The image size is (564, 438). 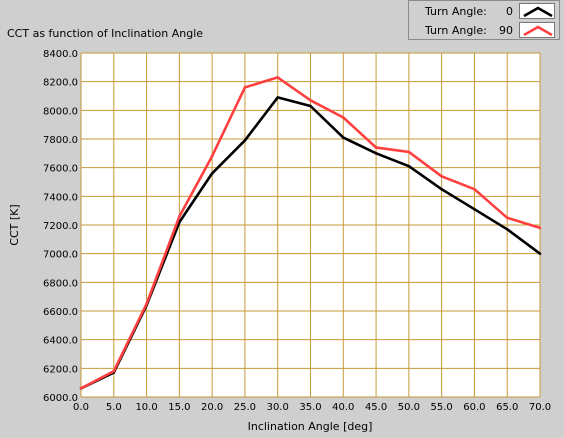 I want to click on y-tick-label: 6400.0, so click(x=60, y=341).